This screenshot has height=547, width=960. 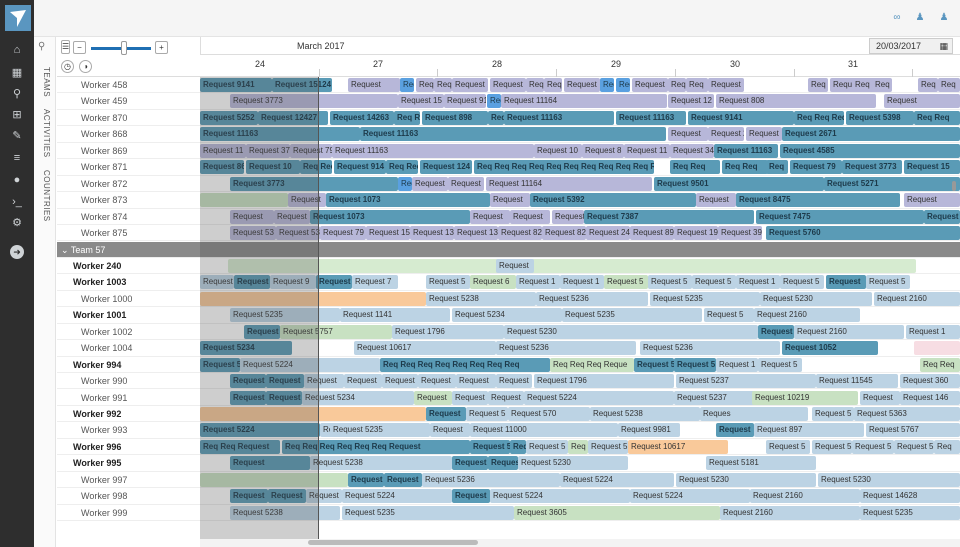 What do you see at coordinates (649, 430) in the screenshot?
I see `request-bar: Request 9981` at bounding box center [649, 430].